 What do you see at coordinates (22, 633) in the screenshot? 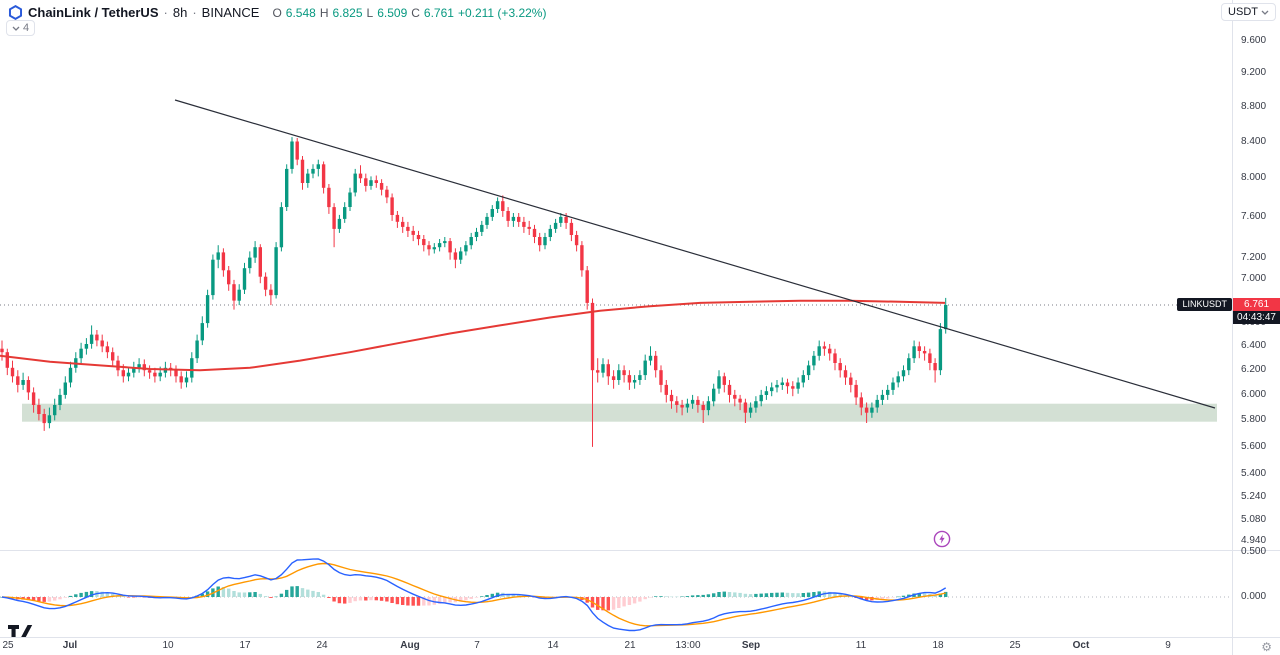
I see `tradingview-logo` at bounding box center [22, 633].